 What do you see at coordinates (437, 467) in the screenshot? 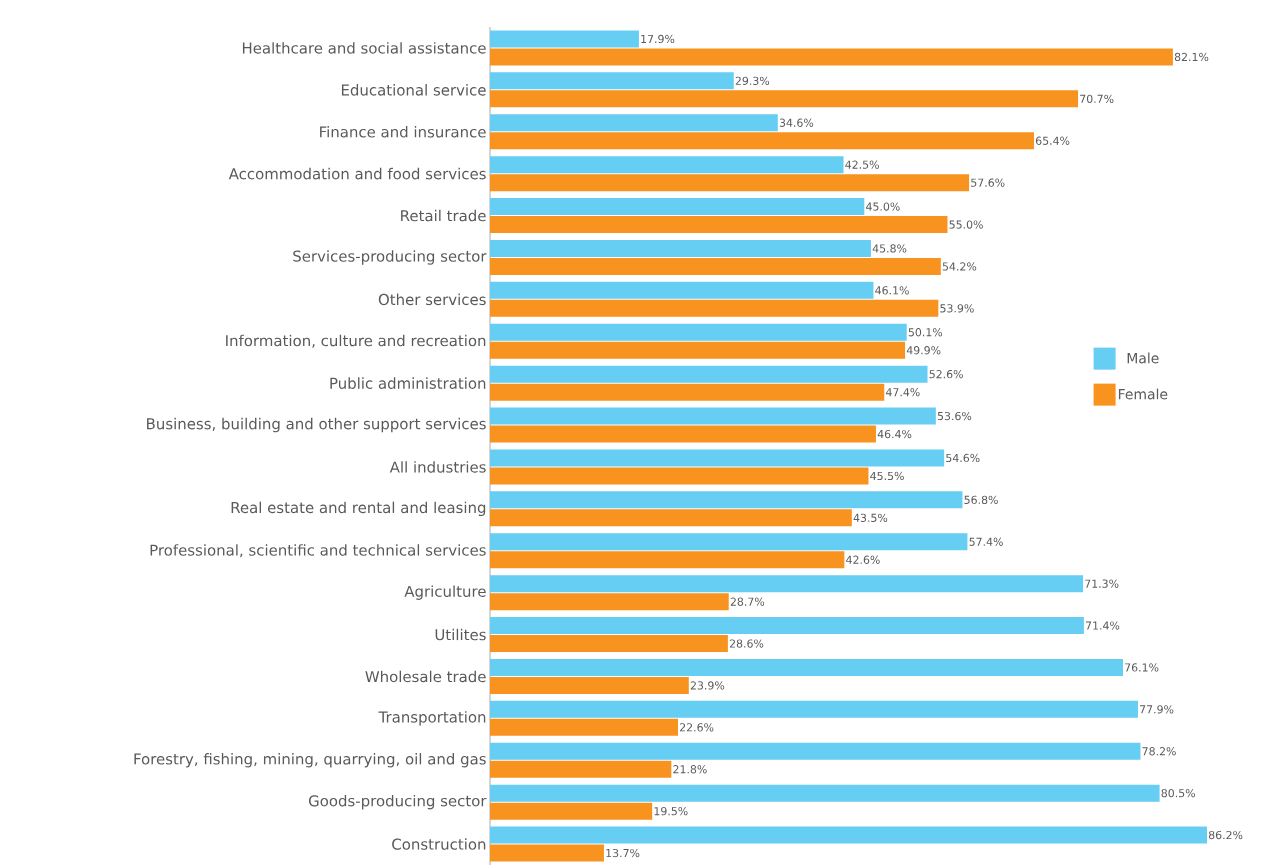
I see `y-tick-label: All industries` at bounding box center [437, 467].